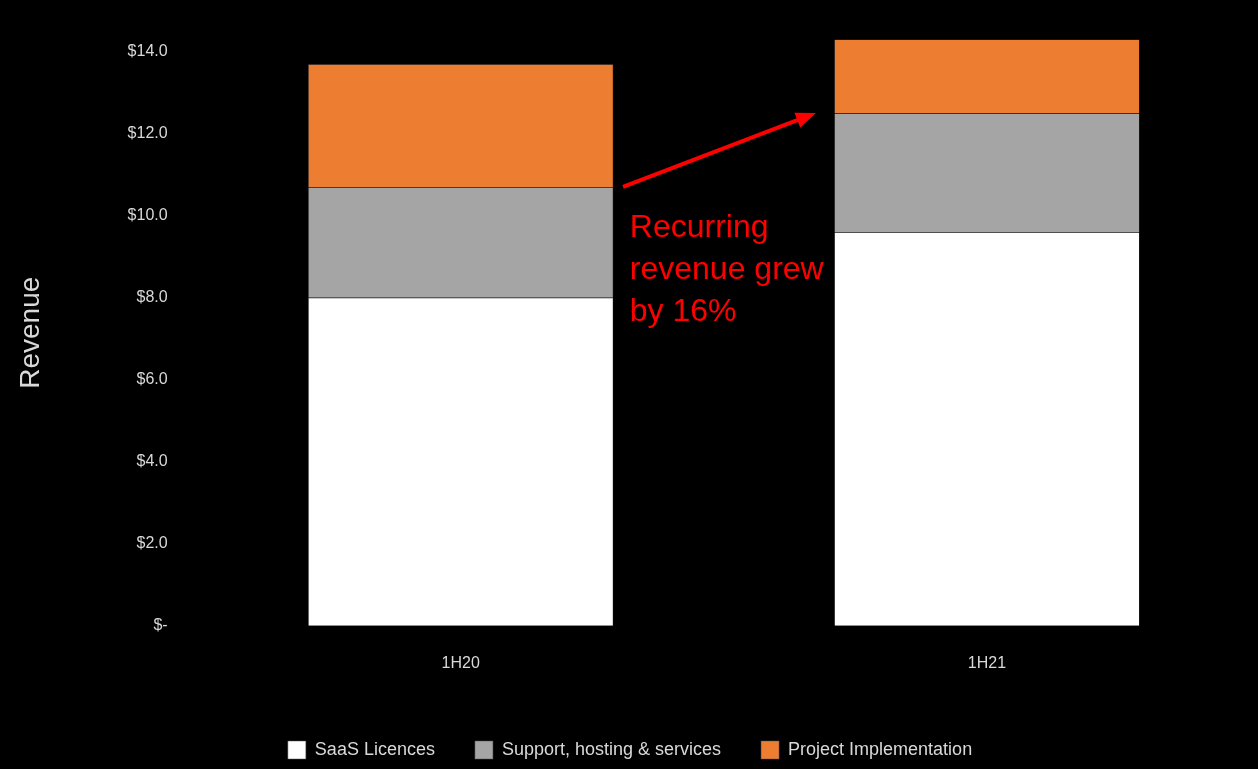  Describe the element at coordinates (147, 133) in the screenshot. I see `y-tick-label: $12.0` at that location.